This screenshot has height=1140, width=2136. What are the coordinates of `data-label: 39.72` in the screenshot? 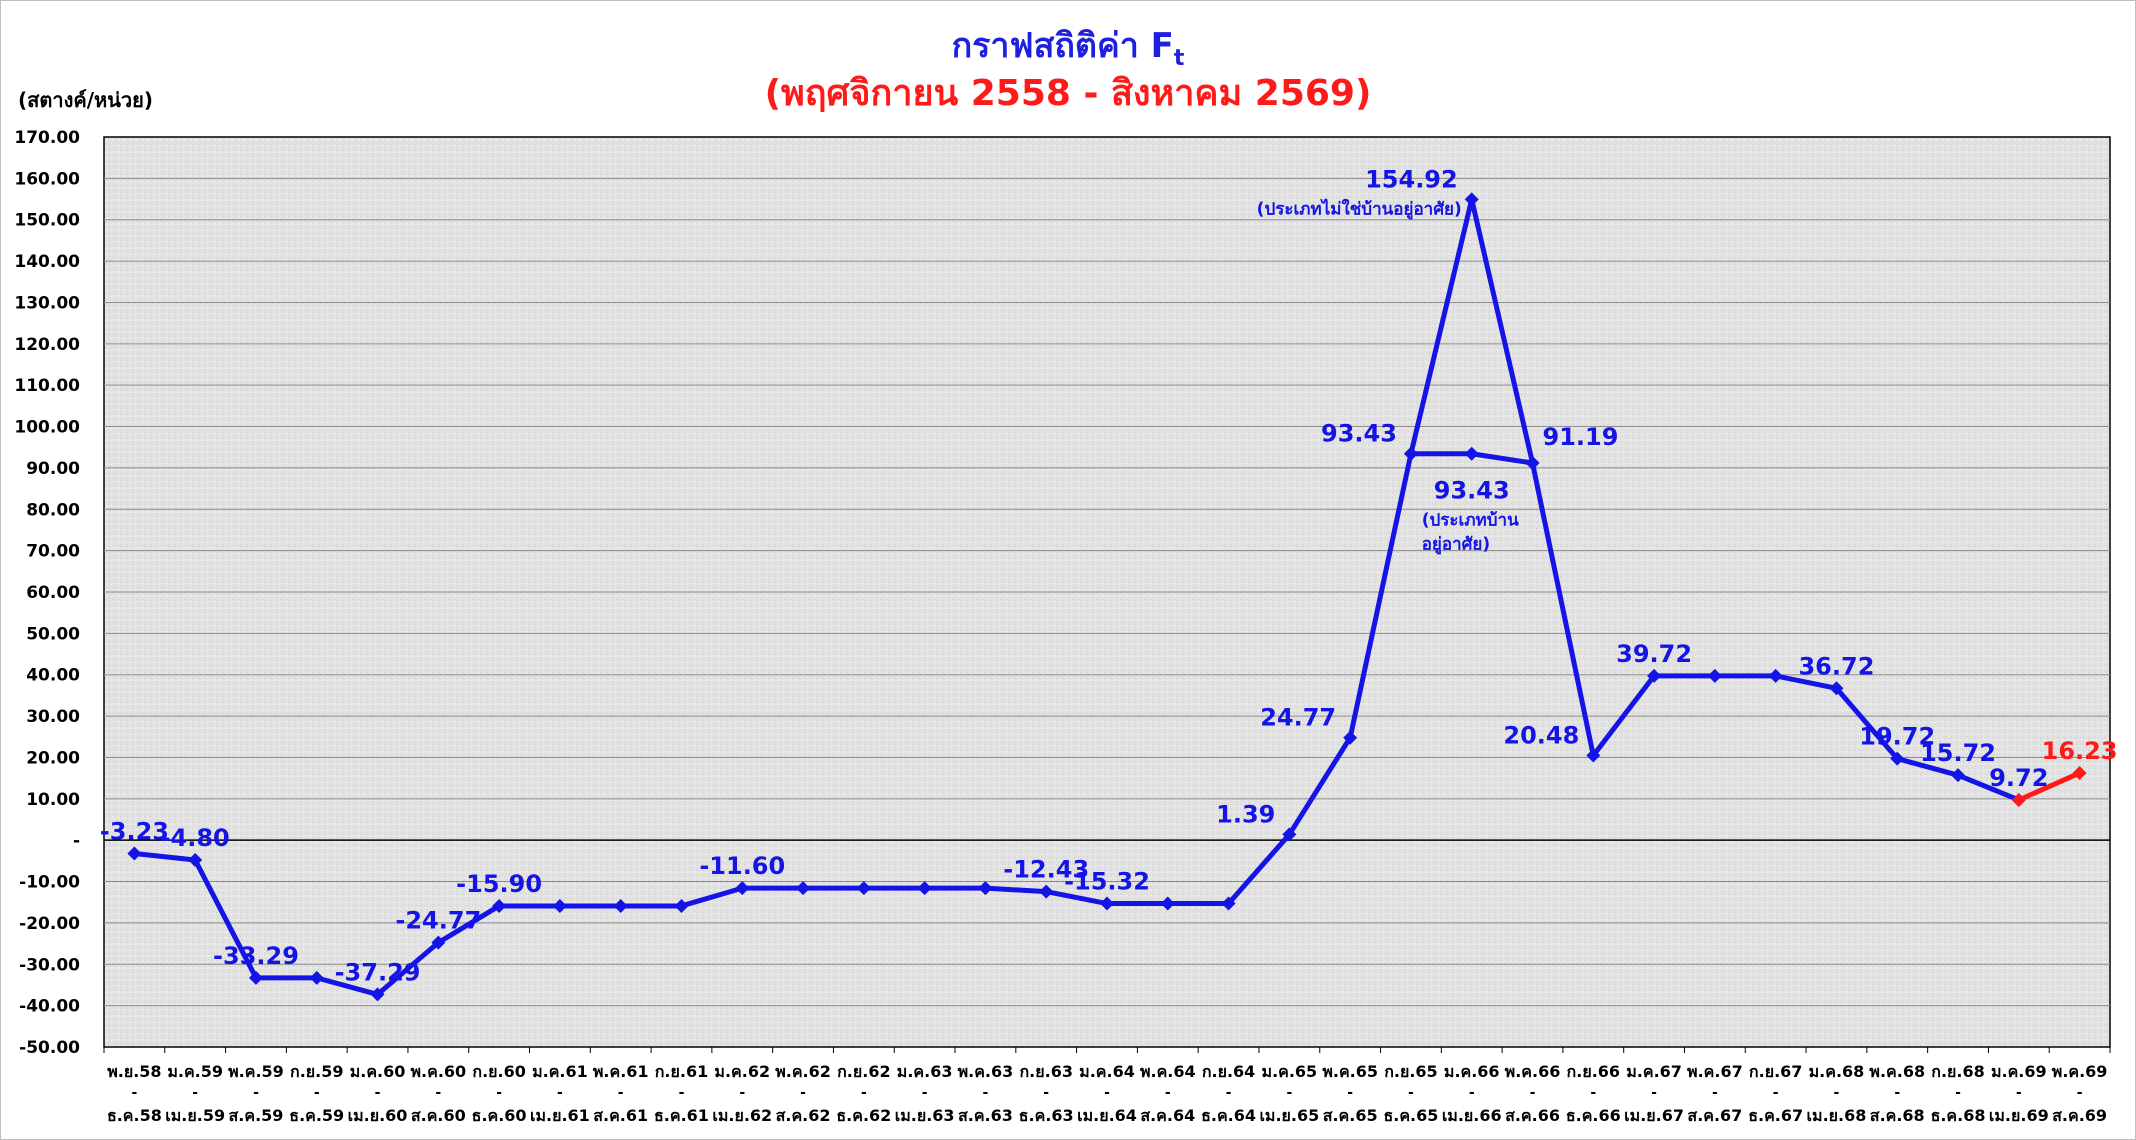 It's located at (1654, 654).